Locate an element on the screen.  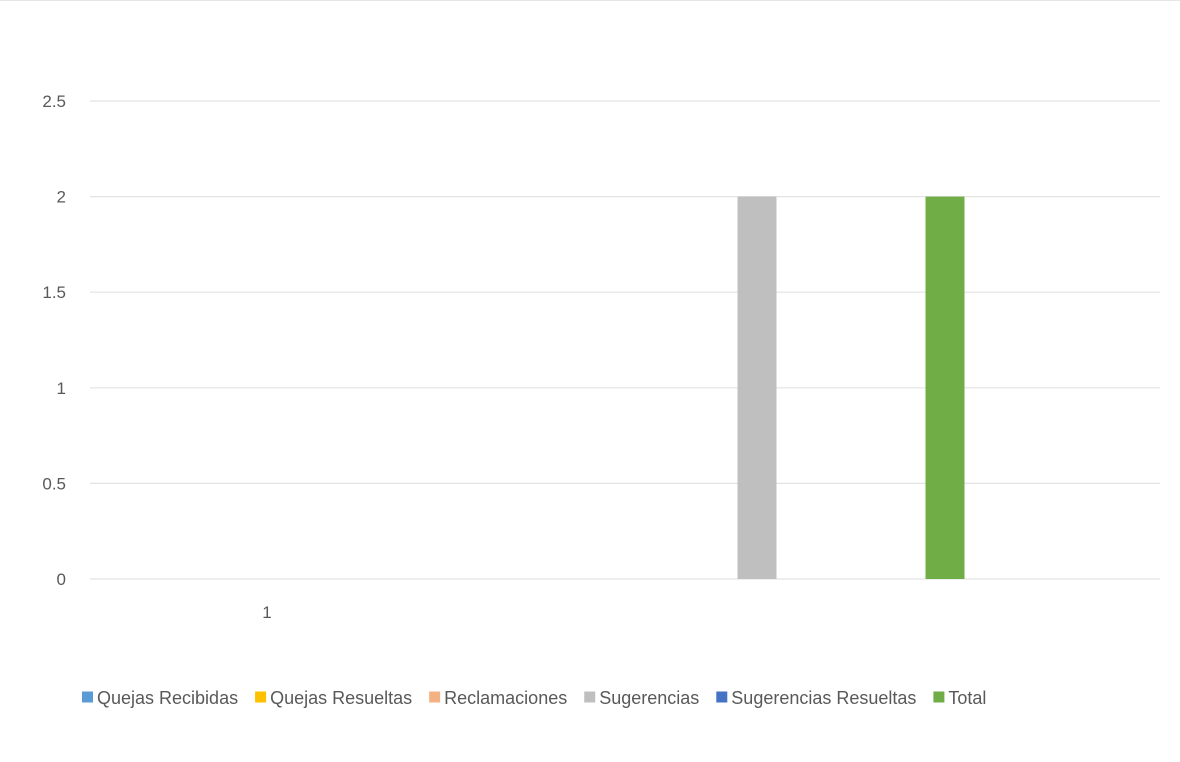
y-tick-label: 0 is located at coordinates (61, 579).